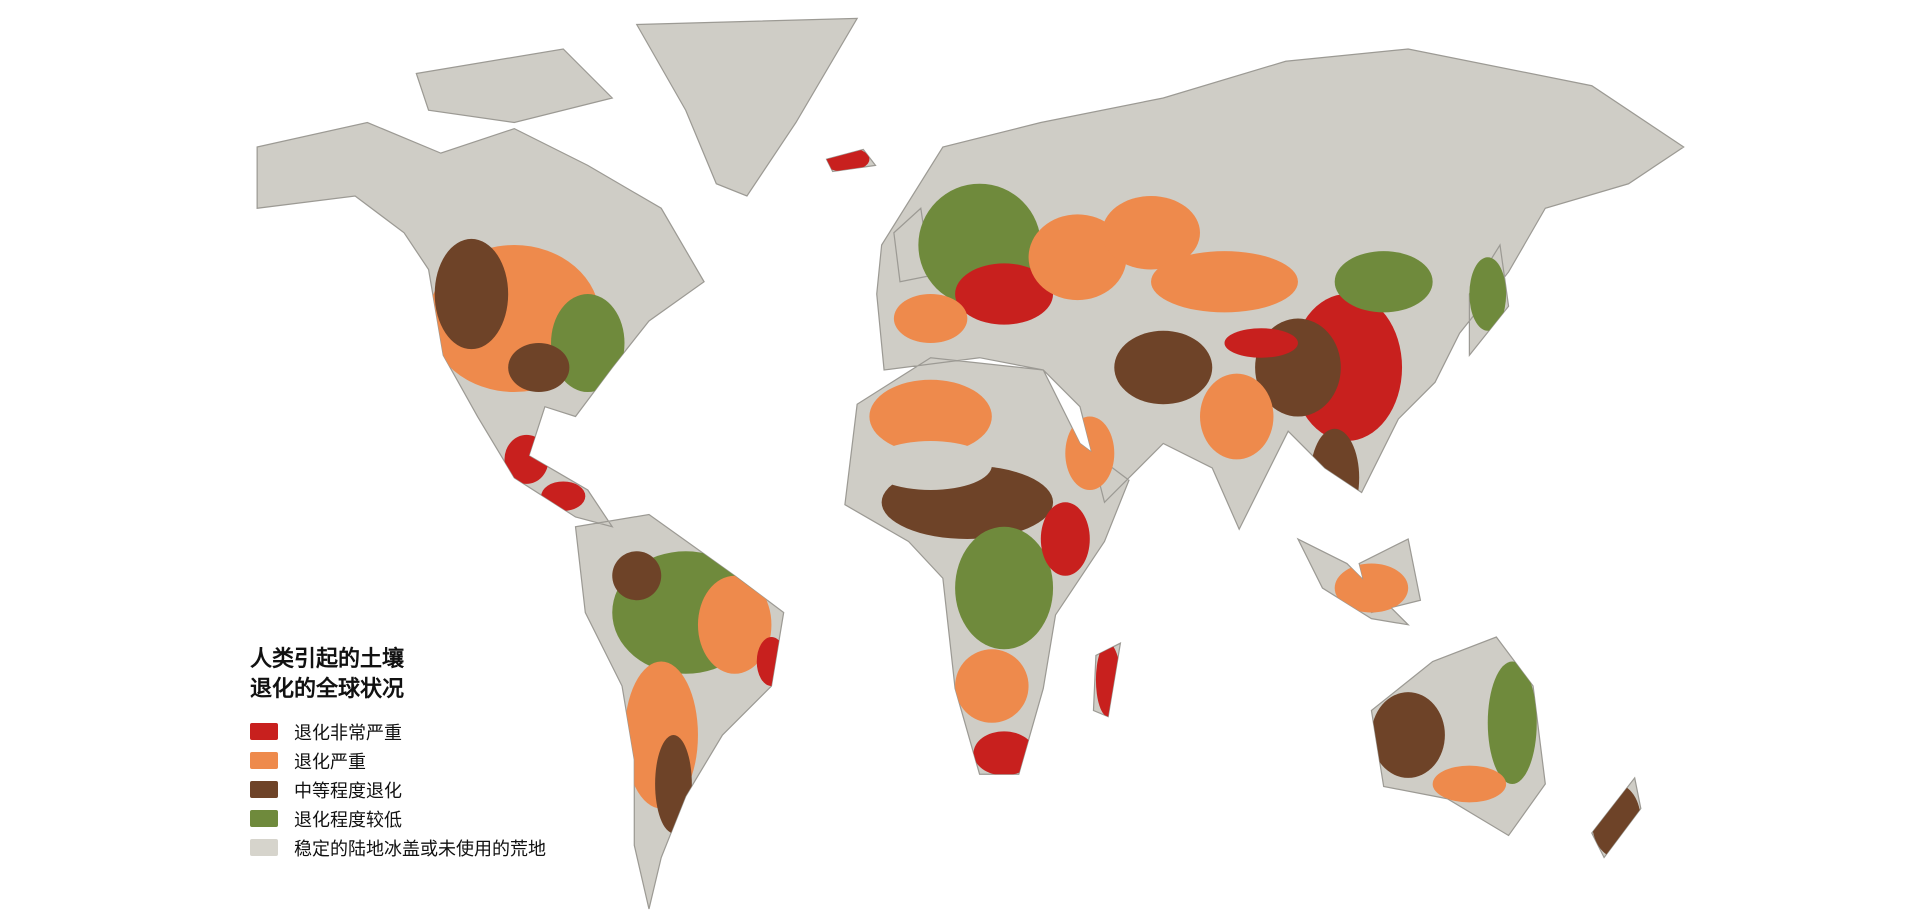  Describe the element at coordinates (398, 760) in the screenshot. I see `legend-item-severe: 退化严重` at that location.